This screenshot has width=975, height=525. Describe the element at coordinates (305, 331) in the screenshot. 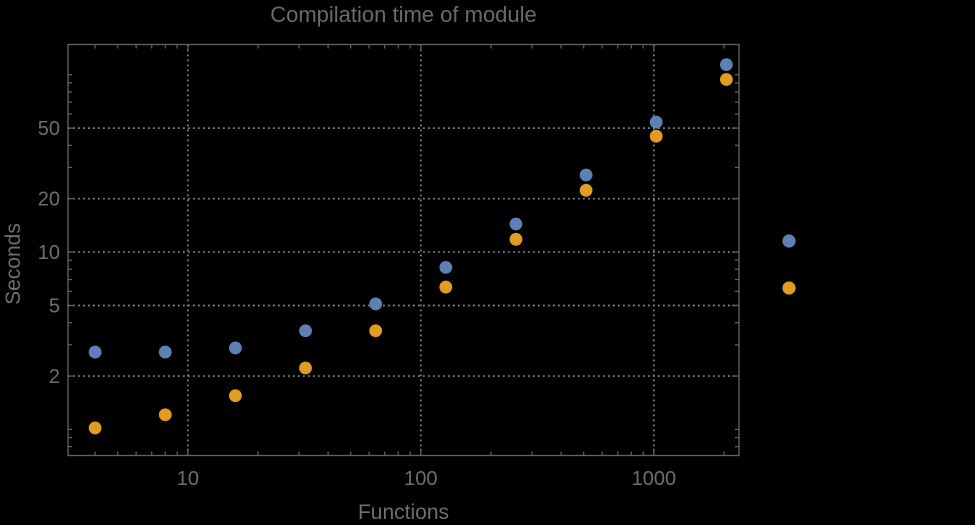

I see `data-point-blue-x32` at that location.